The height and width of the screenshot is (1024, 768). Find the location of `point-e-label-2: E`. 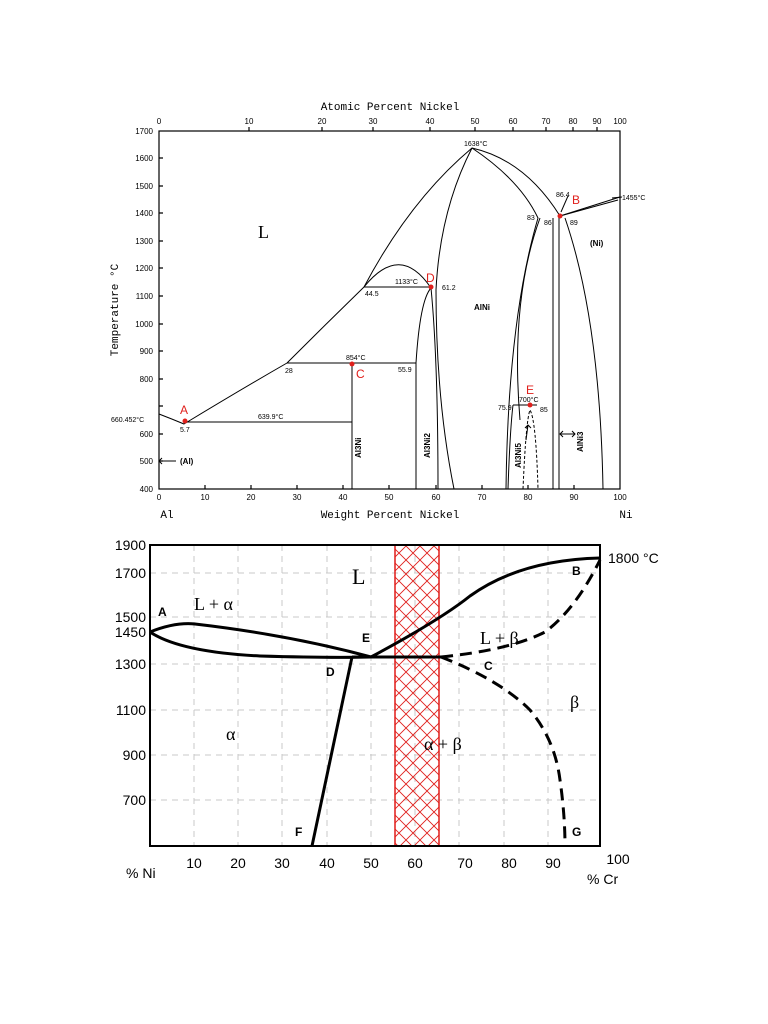

point-e-label-2: E is located at coordinates (366, 638).